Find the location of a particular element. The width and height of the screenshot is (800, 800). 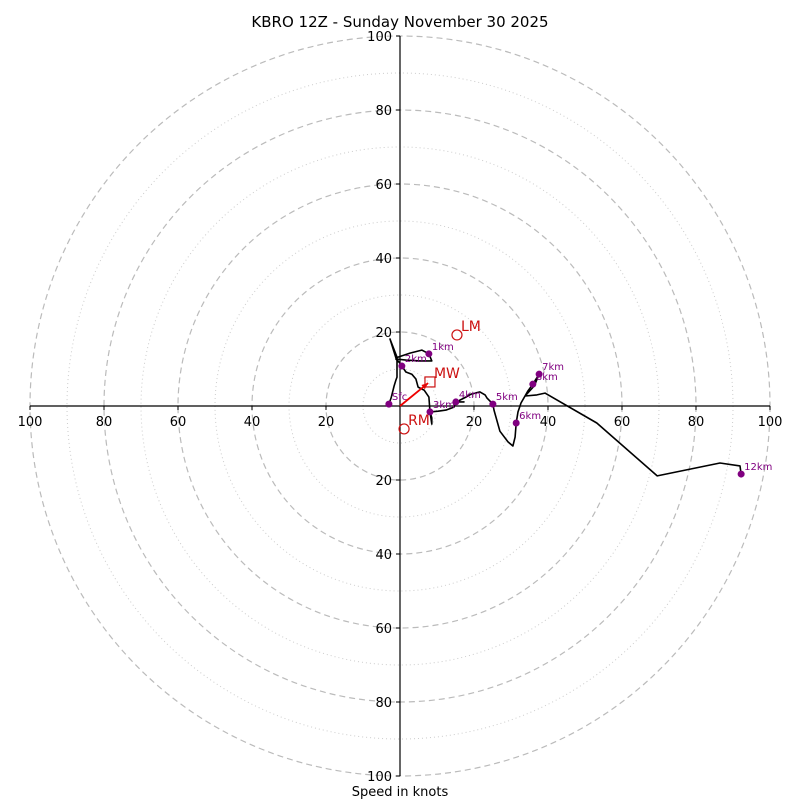

chart-title: KBRO 12Z - Sunday November 30 2025 is located at coordinates (399, 22).